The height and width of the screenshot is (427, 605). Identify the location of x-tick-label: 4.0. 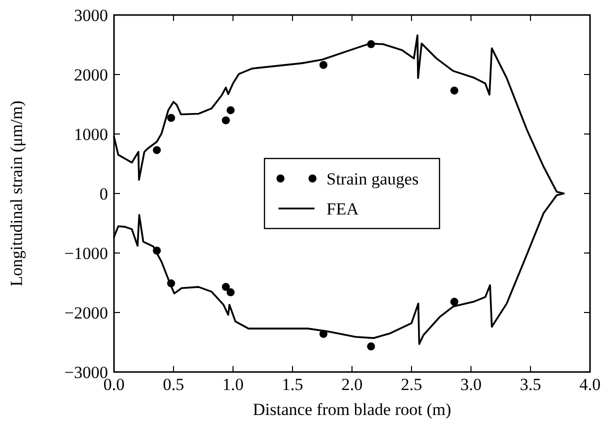
(590, 384).